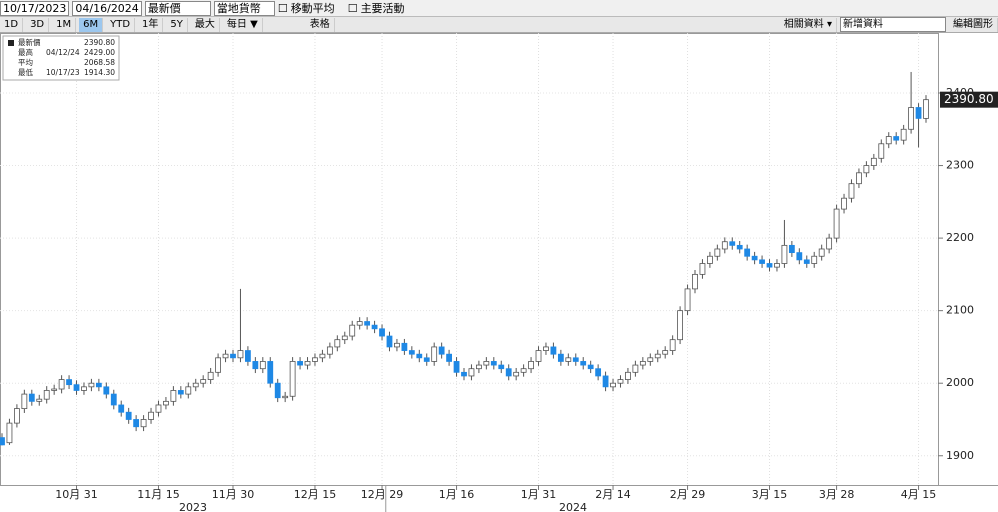 The width and height of the screenshot is (998, 512). Describe the element at coordinates (151, 24) in the screenshot. I see `period-button: 1年` at that location.